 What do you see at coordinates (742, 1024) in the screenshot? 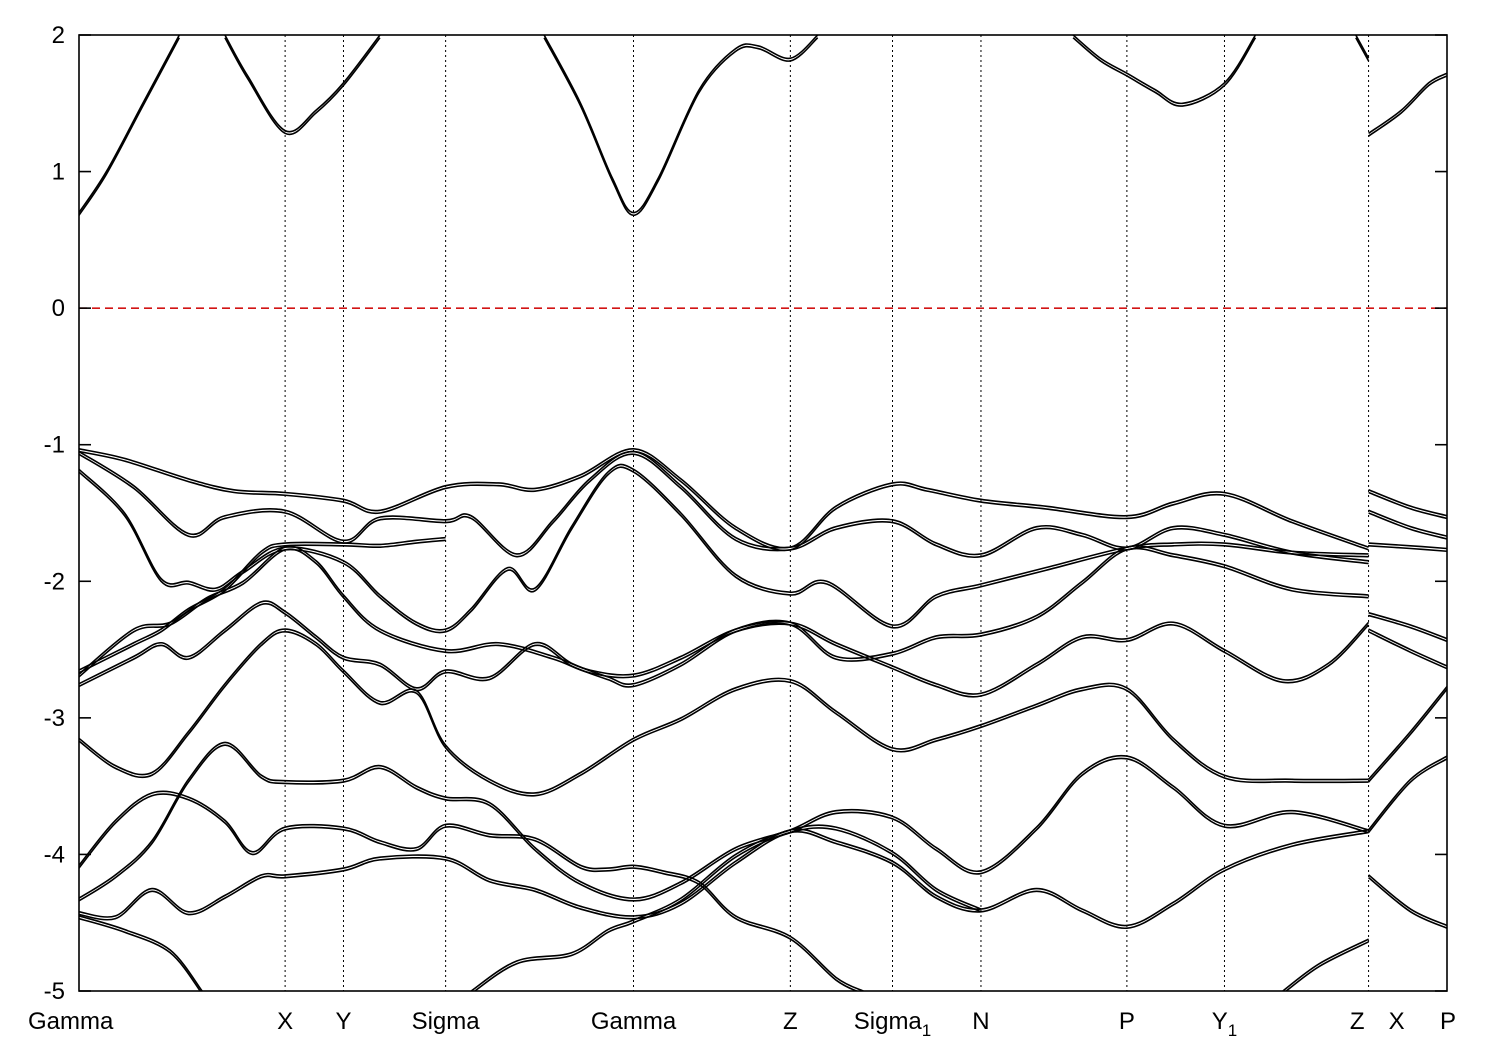
I see `x-axis: Gamma X Y Sigma Gamma Z Sigma1 N P Y1 Z X P` at bounding box center [742, 1024].